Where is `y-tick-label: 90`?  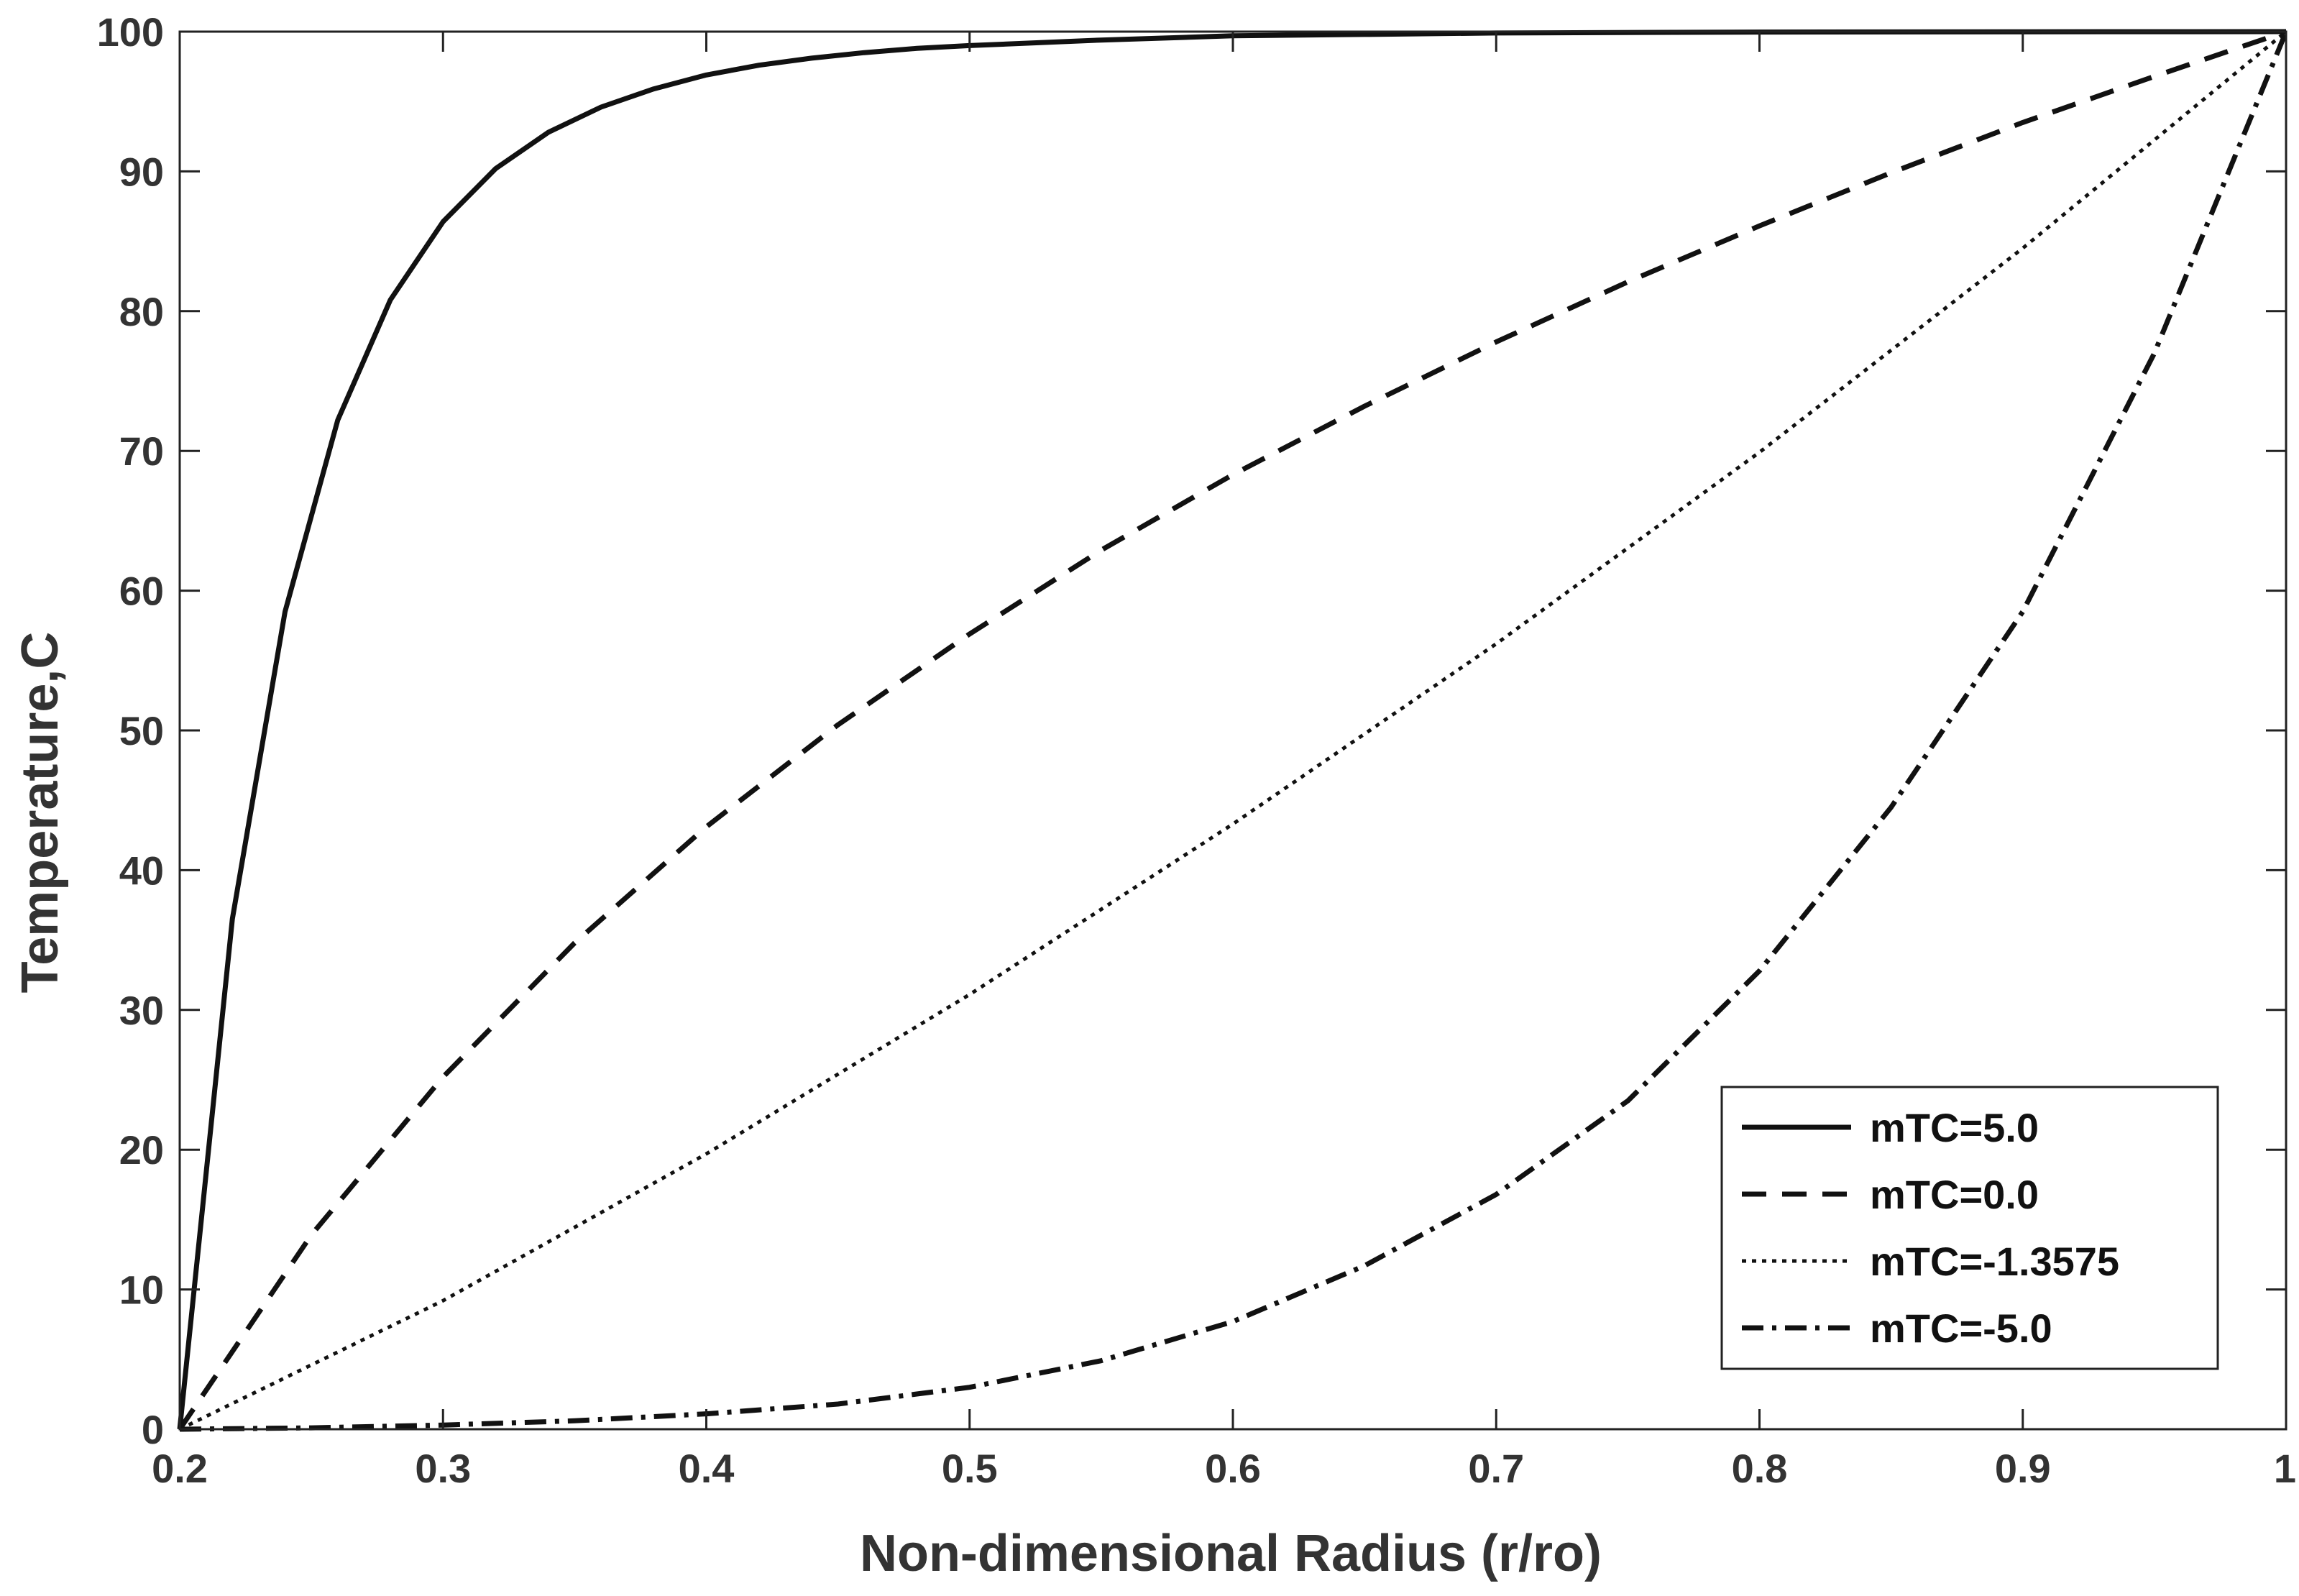 y-tick-label: 90 is located at coordinates (141, 171).